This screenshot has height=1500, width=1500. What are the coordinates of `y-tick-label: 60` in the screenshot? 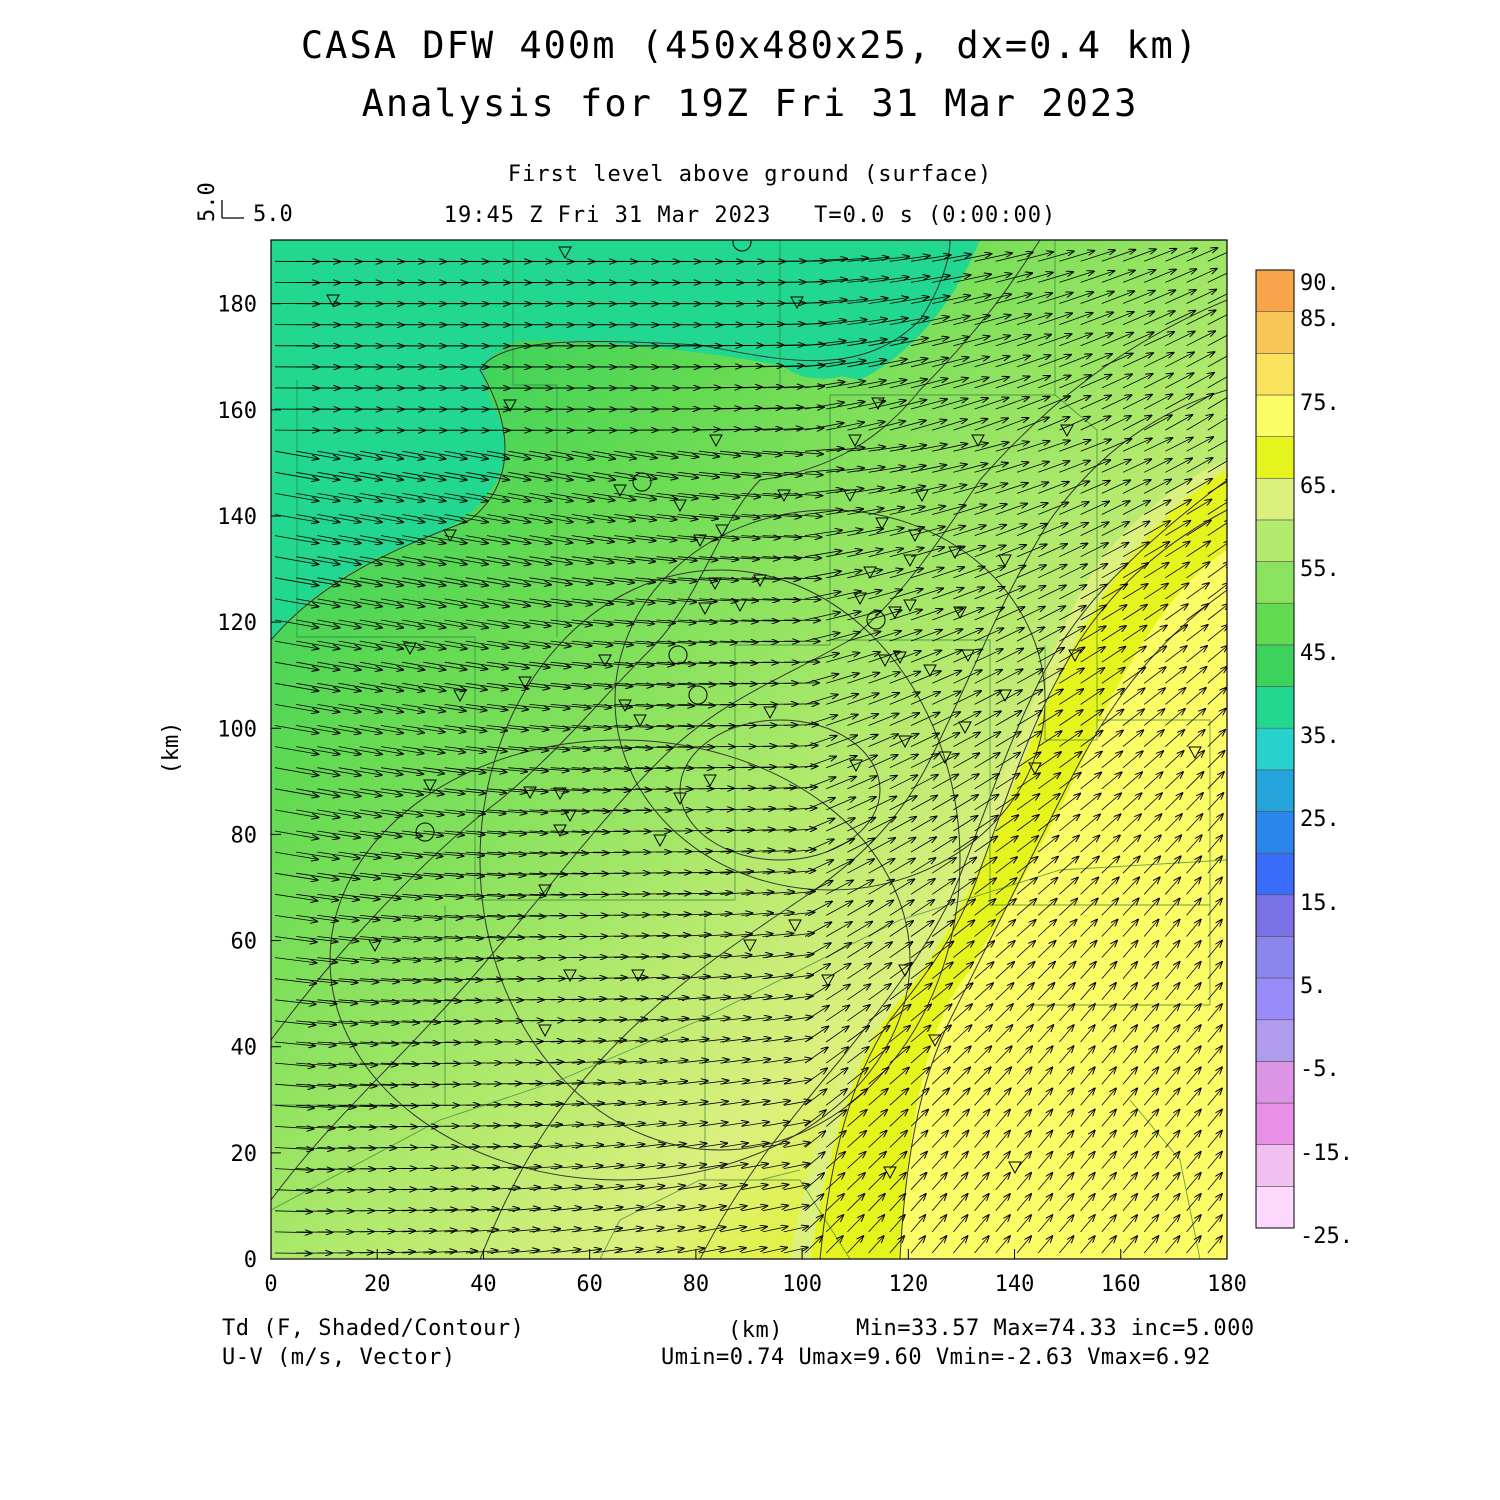 It's located at (244, 942).